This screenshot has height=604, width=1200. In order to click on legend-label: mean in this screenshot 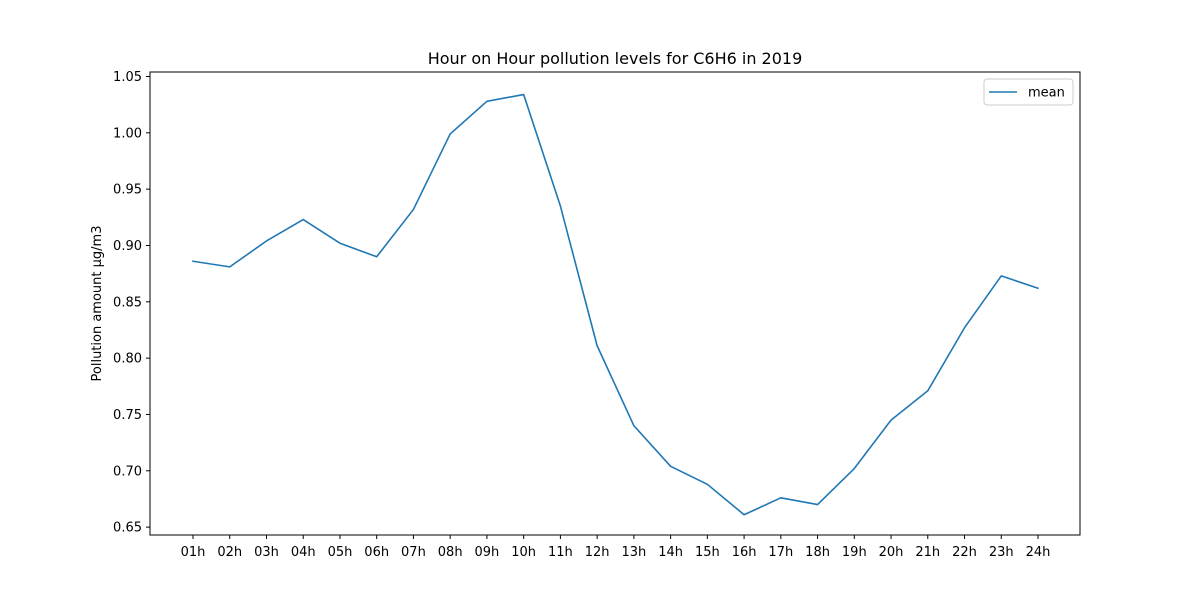, I will do `click(1046, 93)`.